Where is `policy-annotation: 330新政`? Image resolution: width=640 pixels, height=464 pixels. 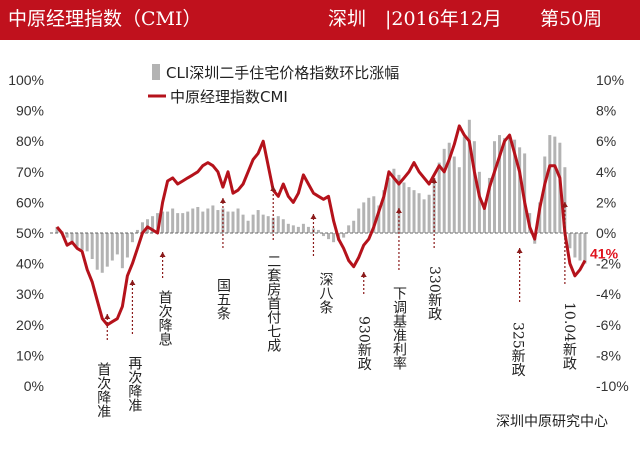 policy-annotation: 330新政 is located at coordinates (434, 293).